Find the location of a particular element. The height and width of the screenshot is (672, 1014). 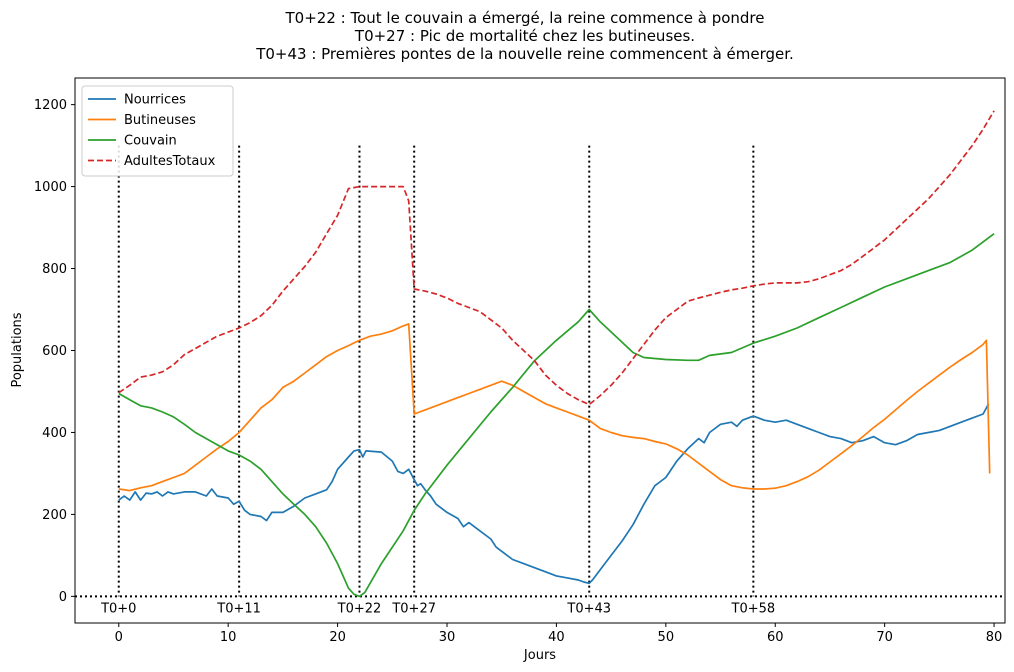

event-label-1: T0+11 is located at coordinates (238, 608).